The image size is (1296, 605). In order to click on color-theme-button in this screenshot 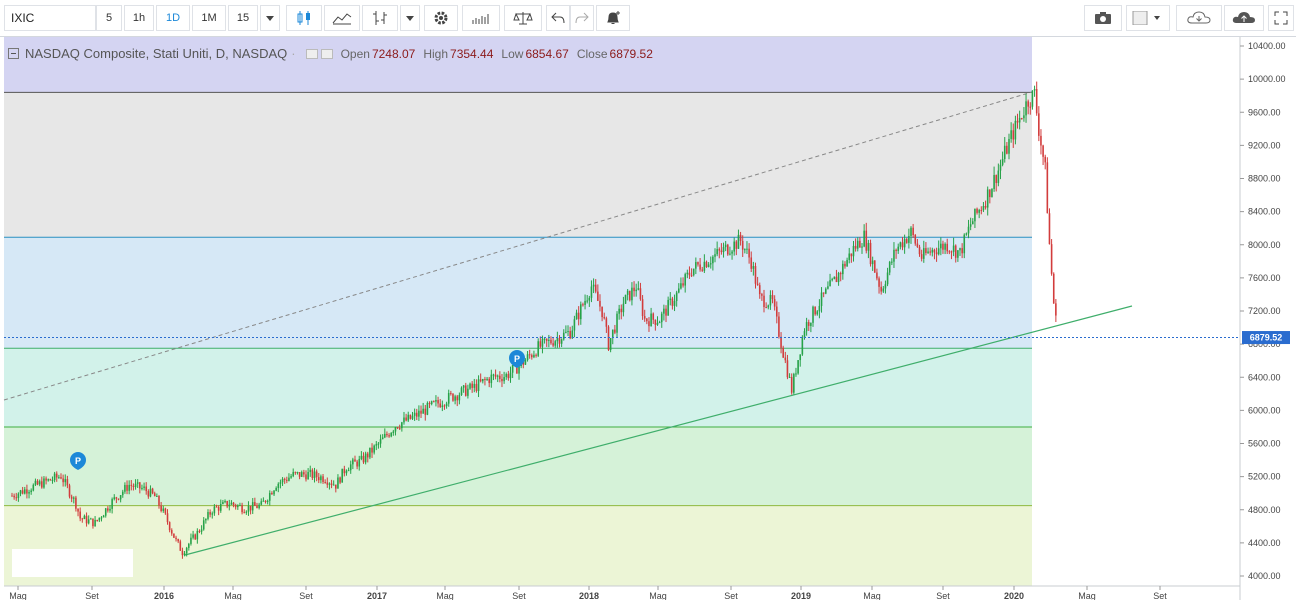, I will do `click(1148, 18)`.